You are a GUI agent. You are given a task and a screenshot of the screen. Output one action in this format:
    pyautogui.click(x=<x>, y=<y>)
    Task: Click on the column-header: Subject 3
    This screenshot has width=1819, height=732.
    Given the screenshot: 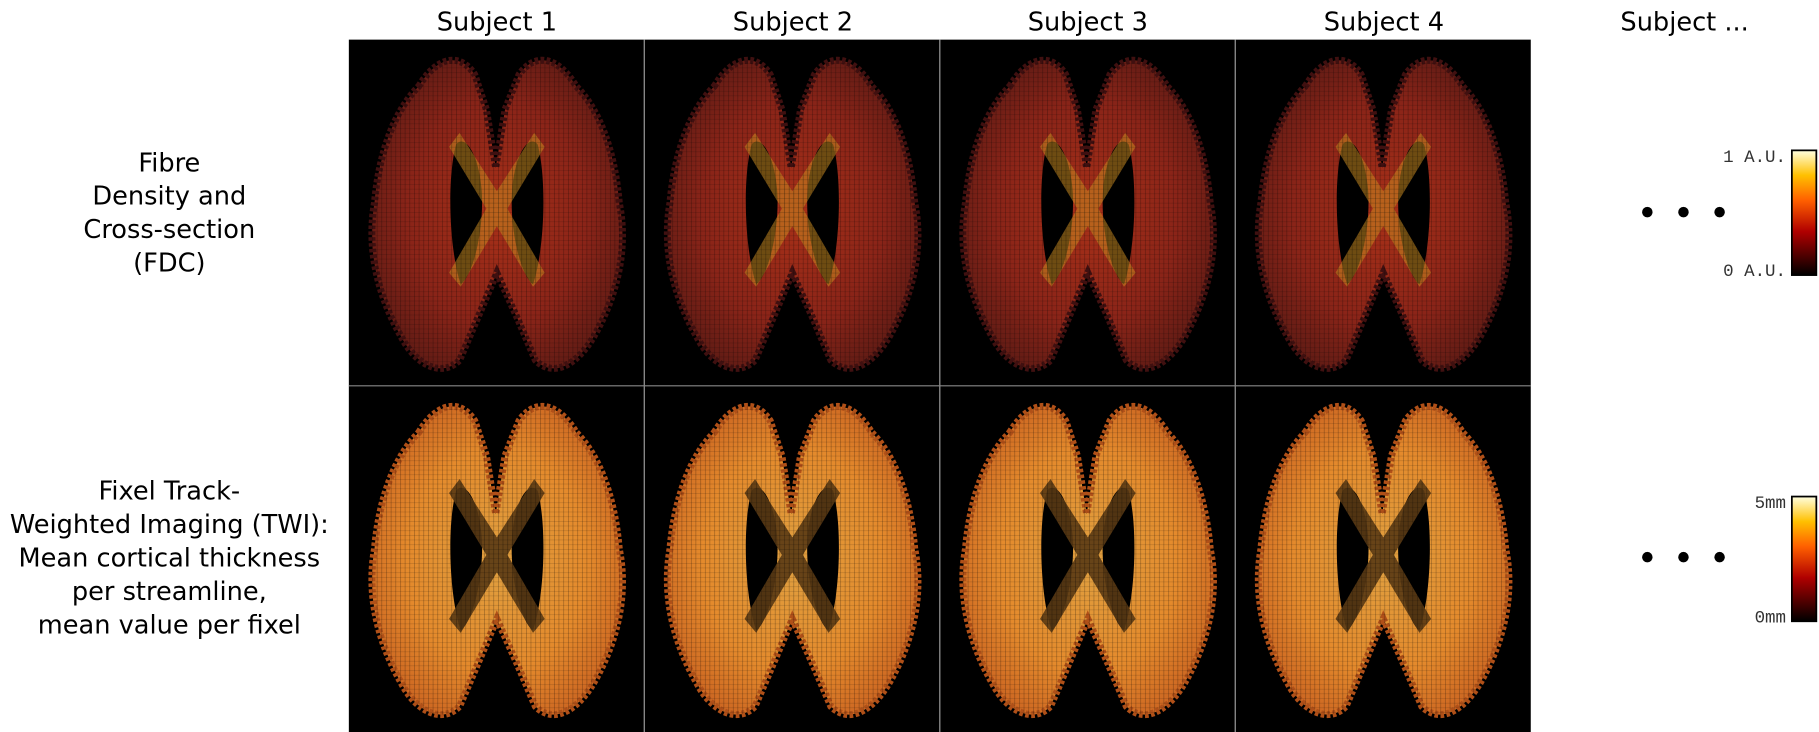 What is the action you would take?
    pyautogui.click(x=1088, y=22)
    